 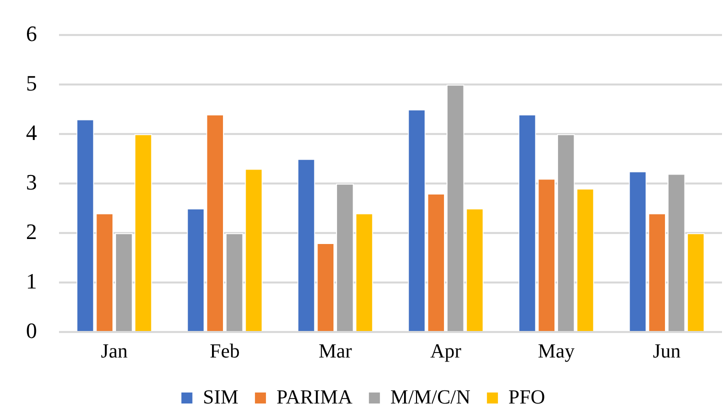 What do you see at coordinates (314, 397) in the screenshot?
I see `legend-label: PARIMA` at bounding box center [314, 397].